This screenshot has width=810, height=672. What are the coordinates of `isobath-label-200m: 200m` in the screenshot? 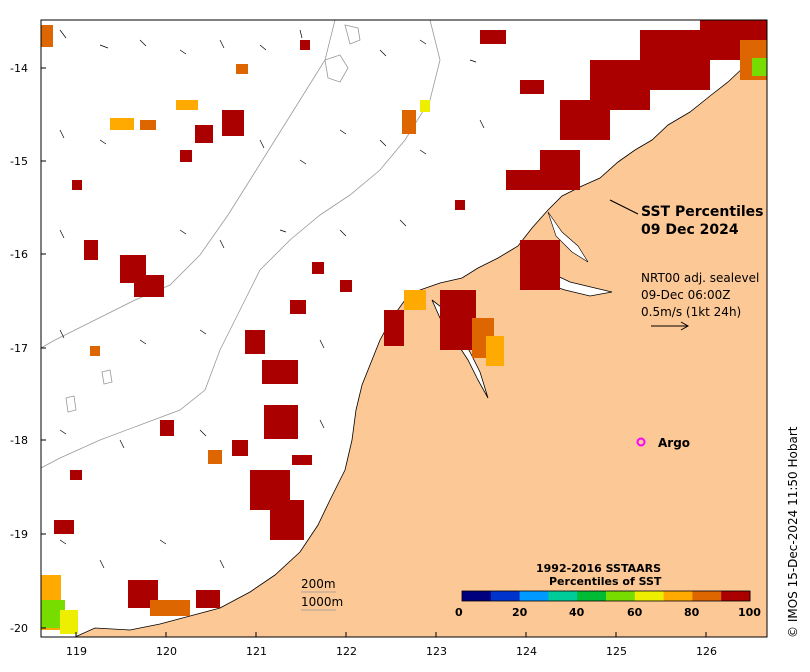 It's located at (318, 584).